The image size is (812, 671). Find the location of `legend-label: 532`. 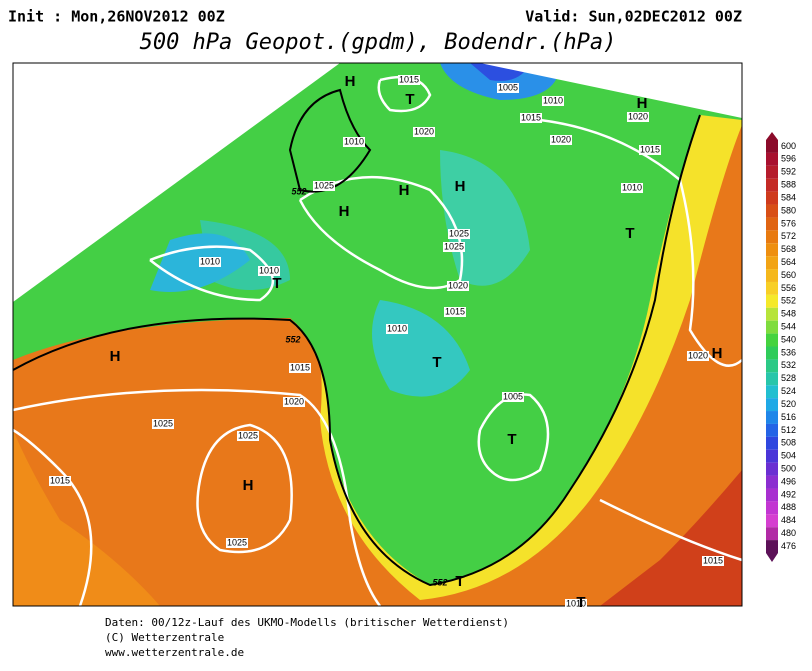

legend-label: 532 is located at coordinates (788, 365).